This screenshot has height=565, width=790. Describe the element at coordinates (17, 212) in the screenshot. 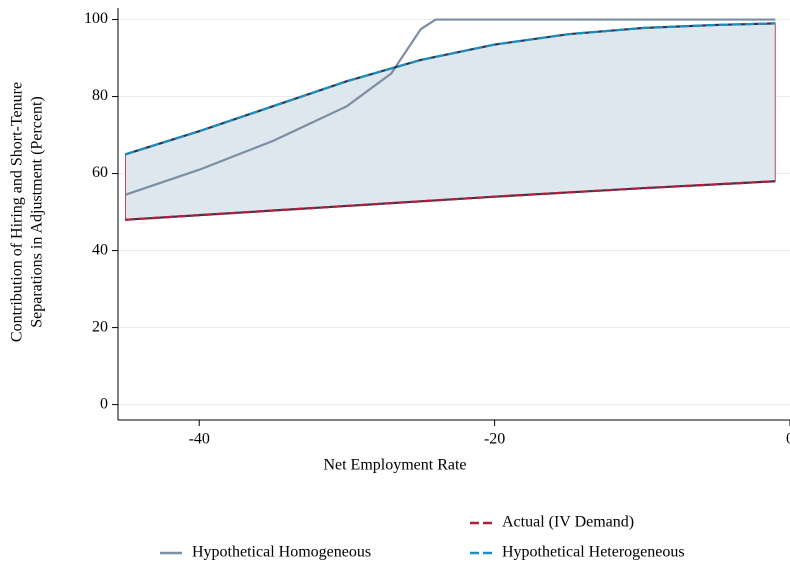

I see `y-axis-label: Contribution of Hiring and Short-Tenure` at that location.